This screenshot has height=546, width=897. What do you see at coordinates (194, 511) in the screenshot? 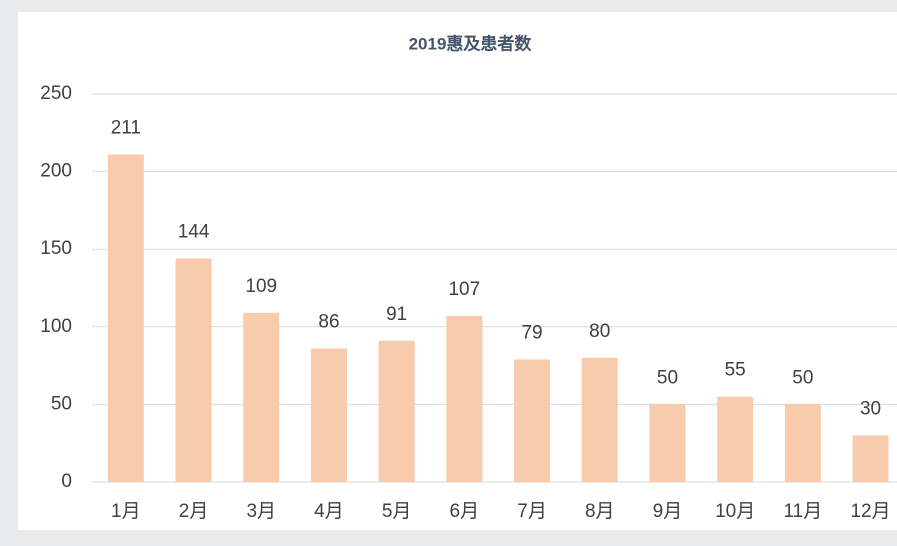
I see `x-tick-label: 2月` at bounding box center [194, 511].